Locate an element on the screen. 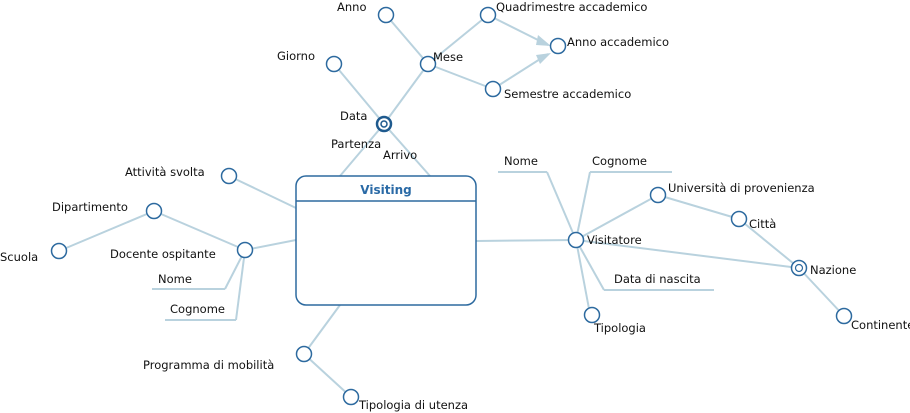  label-giorno: Giorno is located at coordinates (296, 56).